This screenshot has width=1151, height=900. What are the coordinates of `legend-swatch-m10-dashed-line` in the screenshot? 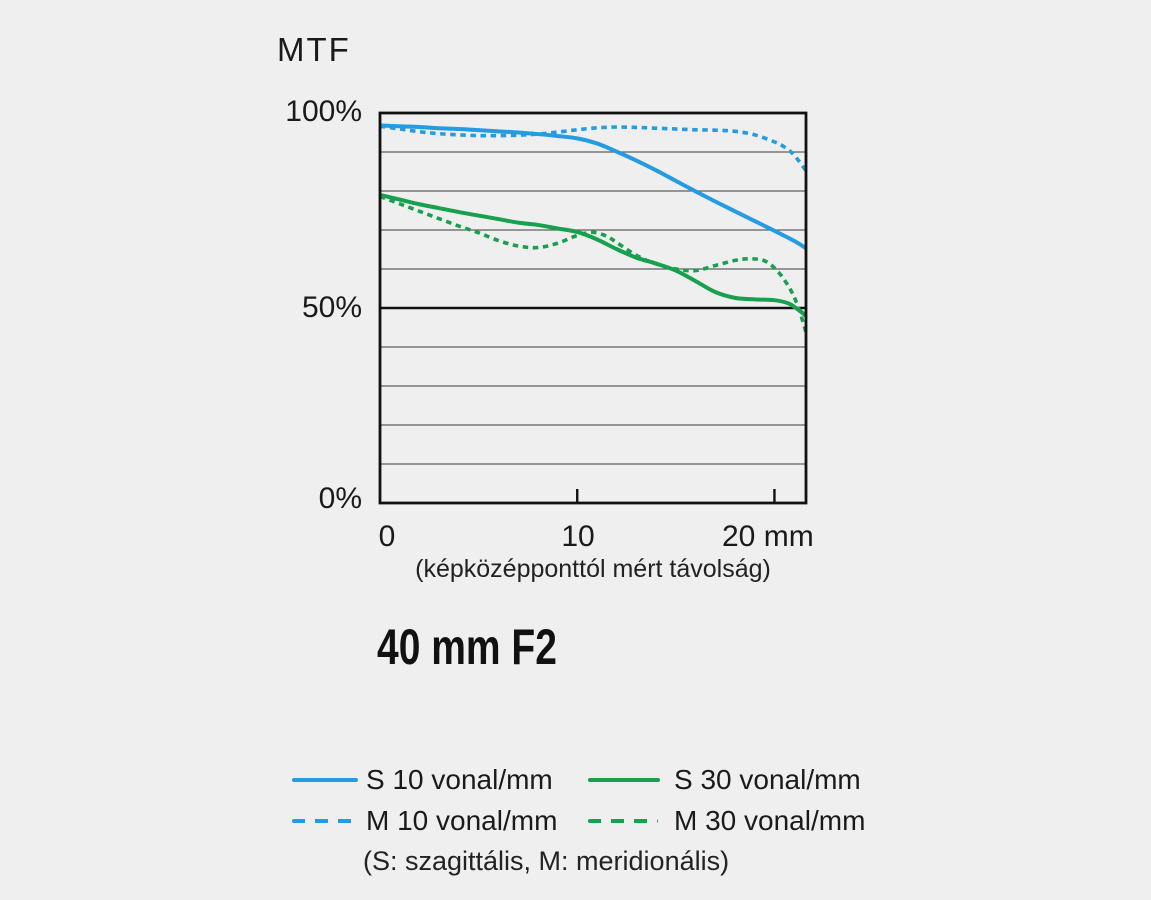 It's located at (324, 821).